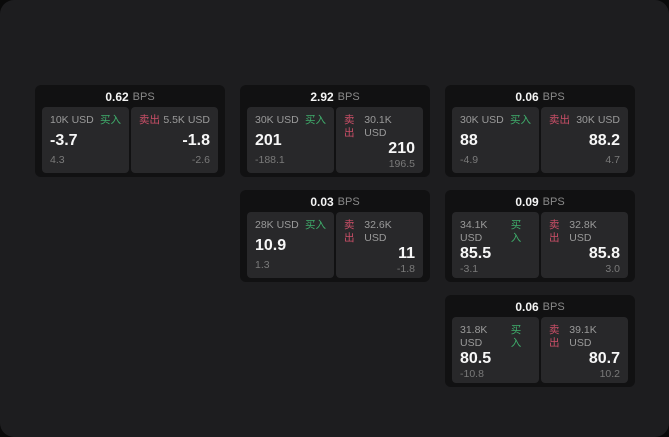  What do you see at coordinates (322, 201) in the screenshot?
I see `bps-value: 0.03` at bounding box center [322, 201].